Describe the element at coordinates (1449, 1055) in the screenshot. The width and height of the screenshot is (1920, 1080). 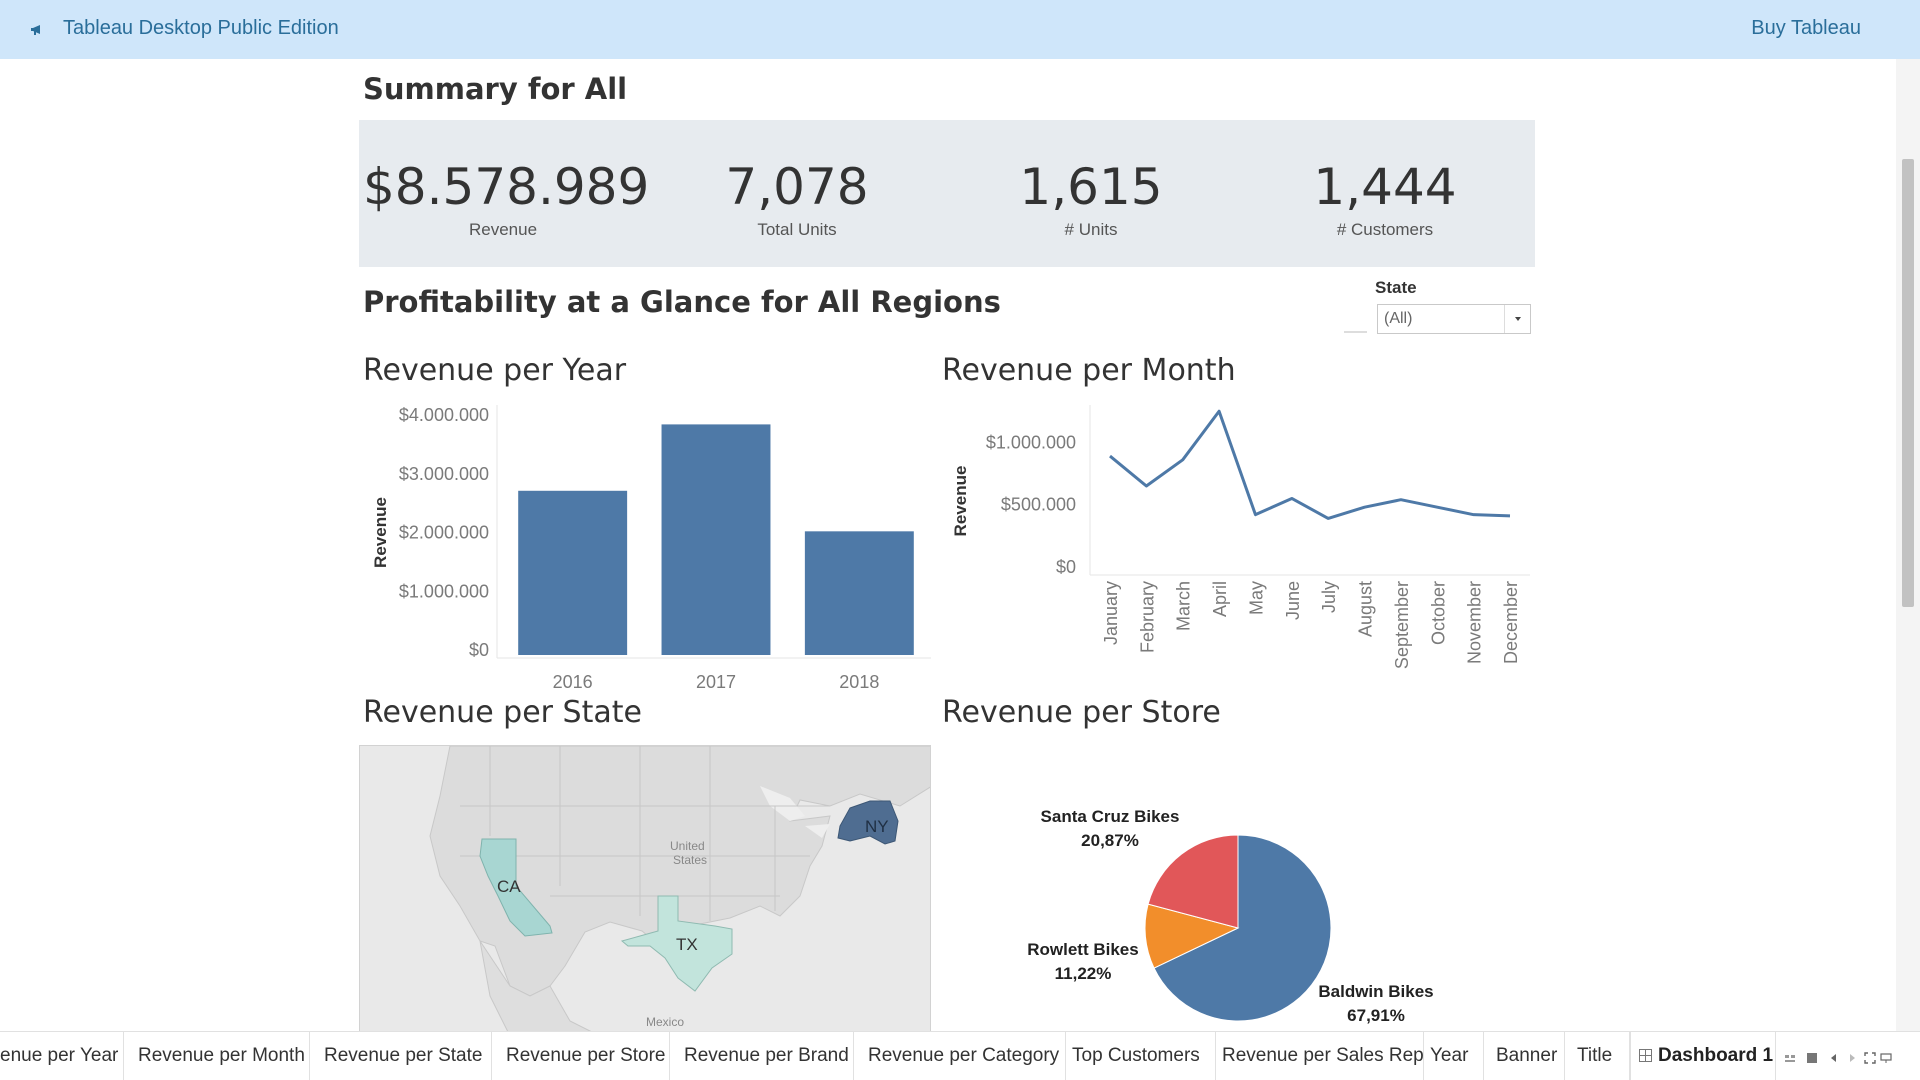
I see `tab-label: Year` at that location.